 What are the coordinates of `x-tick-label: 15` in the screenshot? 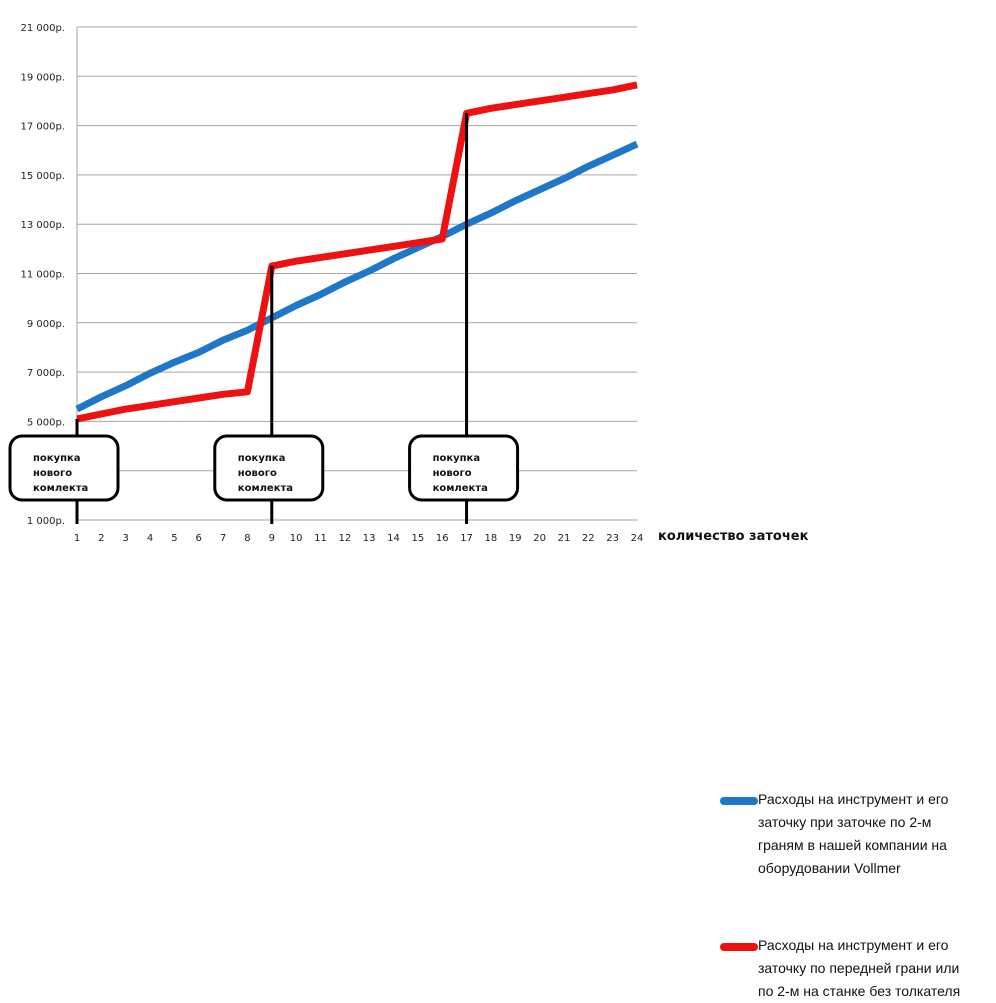 It's located at (418, 538).